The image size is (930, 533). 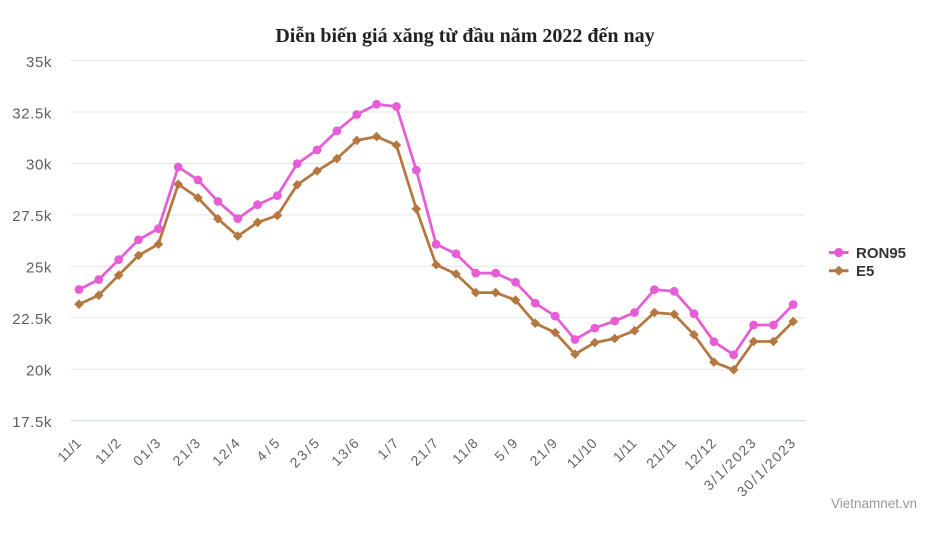 What do you see at coordinates (39, 371) in the screenshot?
I see `svg-text: 20k` at bounding box center [39, 371].